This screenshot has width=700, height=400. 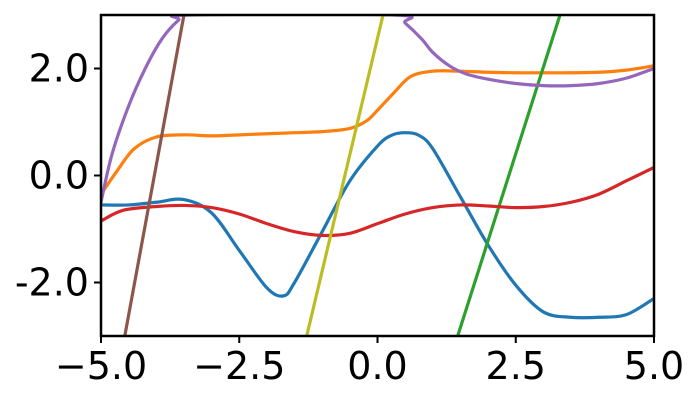 I want to click on x-tick-label: −2.5, so click(x=239, y=366).